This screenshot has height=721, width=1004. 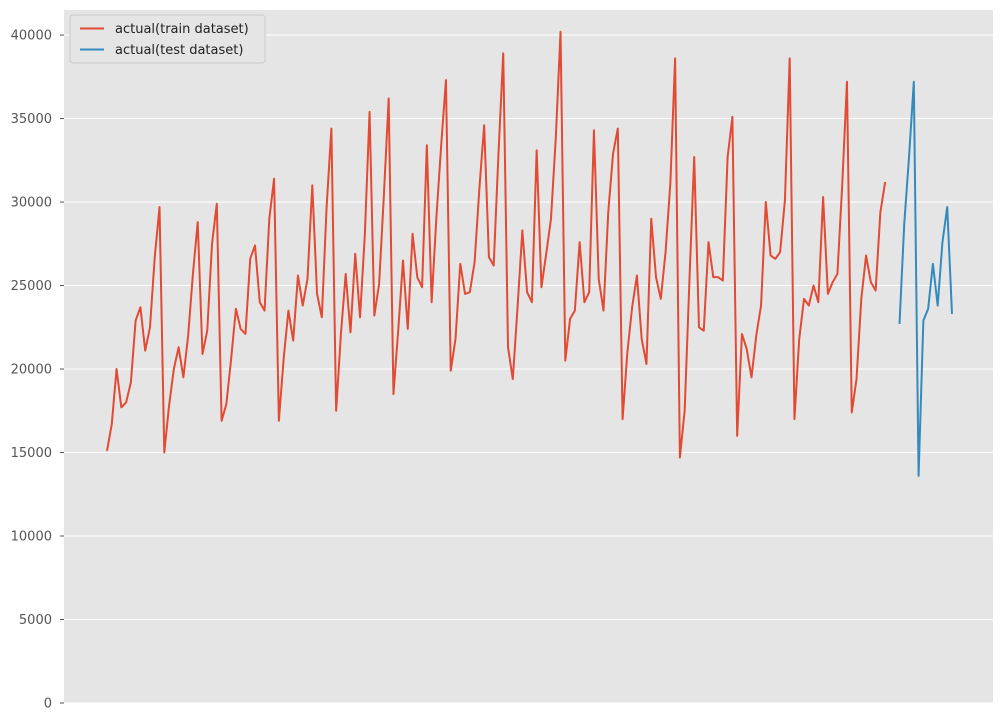 What do you see at coordinates (31, 203) in the screenshot?
I see `y-tick-label: 30000` at bounding box center [31, 203].